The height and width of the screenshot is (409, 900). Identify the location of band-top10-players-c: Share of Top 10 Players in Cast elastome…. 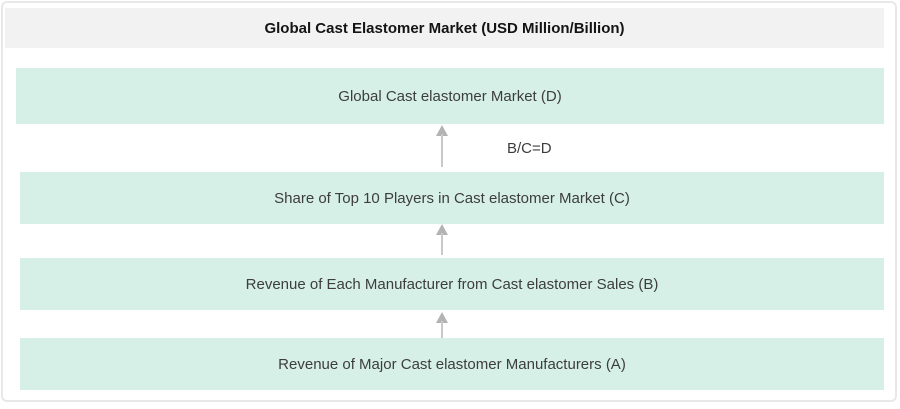
(452, 198).